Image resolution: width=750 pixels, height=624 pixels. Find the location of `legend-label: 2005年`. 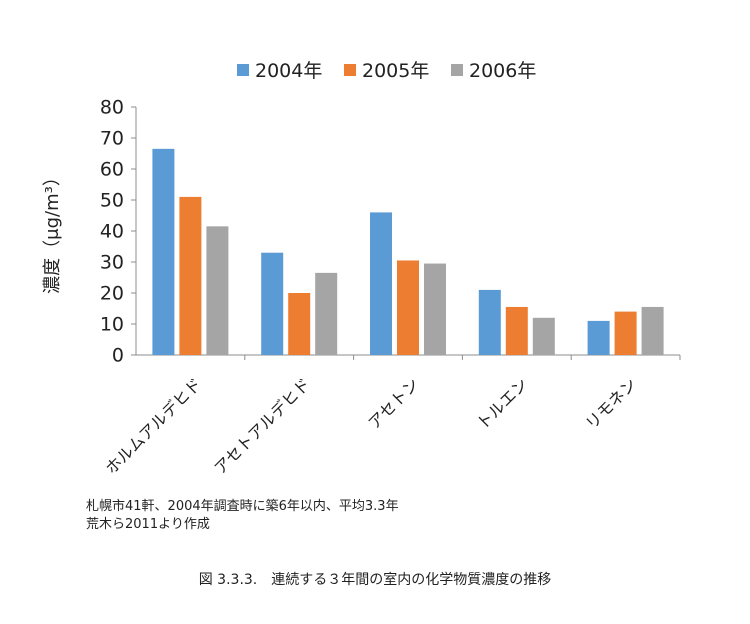

legend-label: 2005年 is located at coordinates (395, 71).